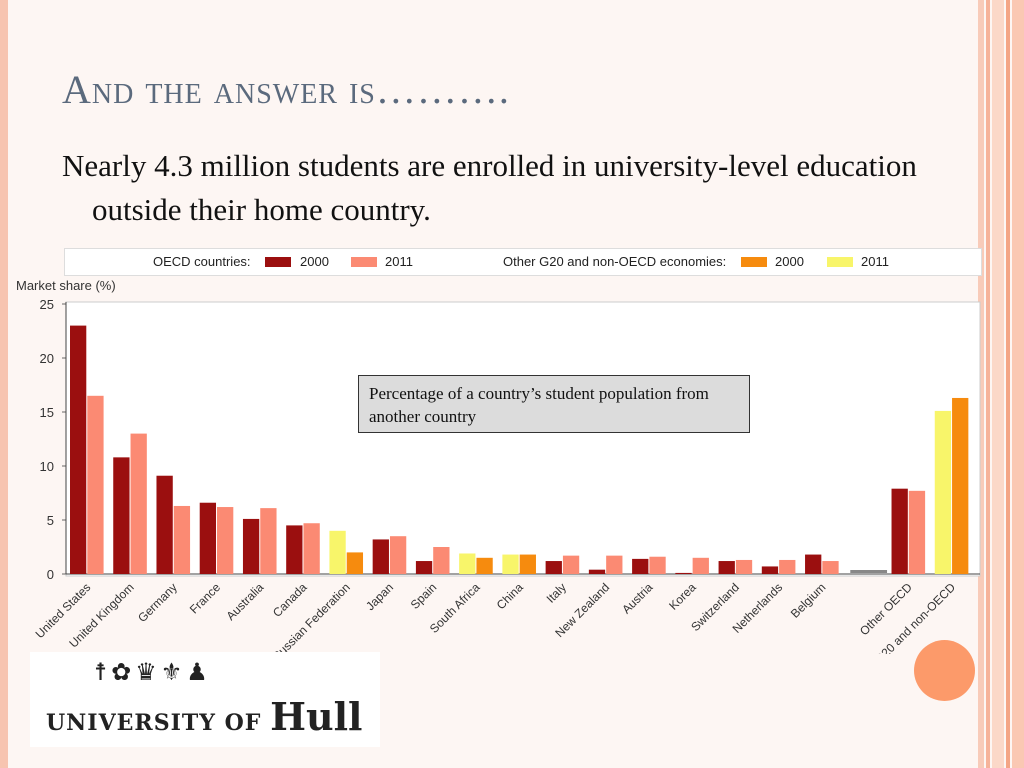  I want to click on legend-other-label: Other G20 and non-OECD economies:, so click(615, 261).